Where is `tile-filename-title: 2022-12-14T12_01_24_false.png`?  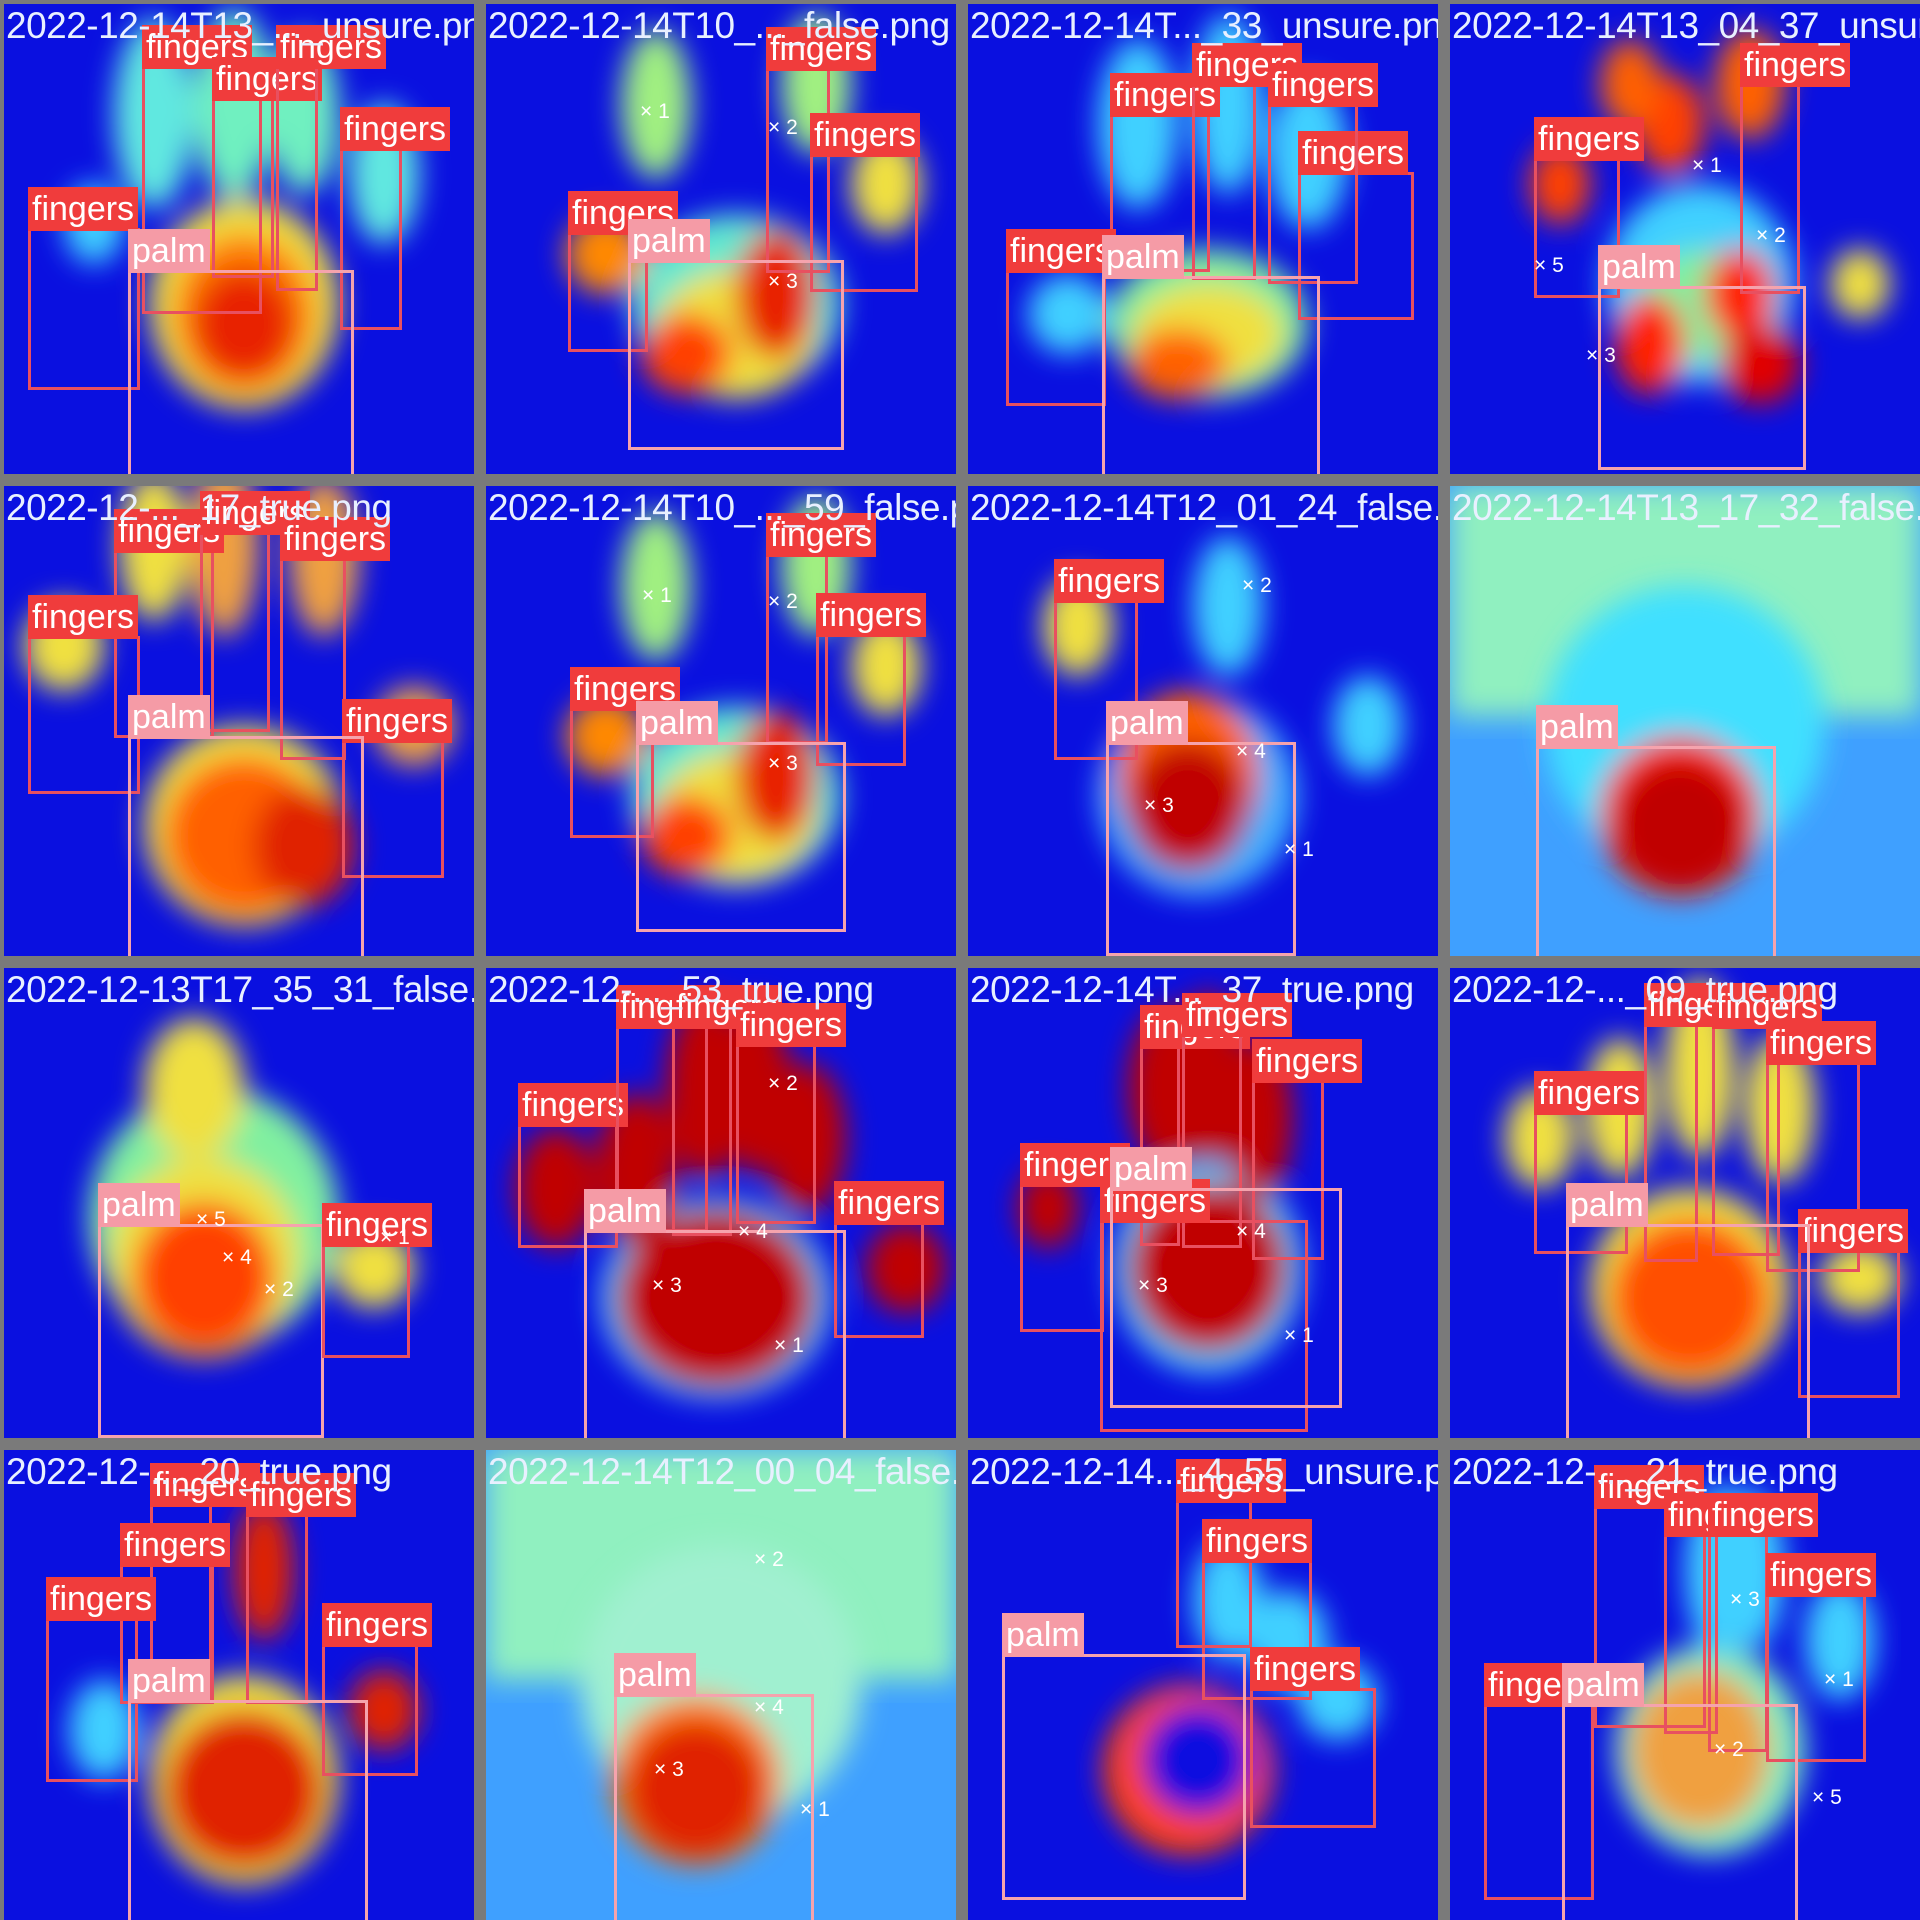
tile-filename-title: 2022-12-14T12_01_24_false.png is located at coordinates (1204, 508).